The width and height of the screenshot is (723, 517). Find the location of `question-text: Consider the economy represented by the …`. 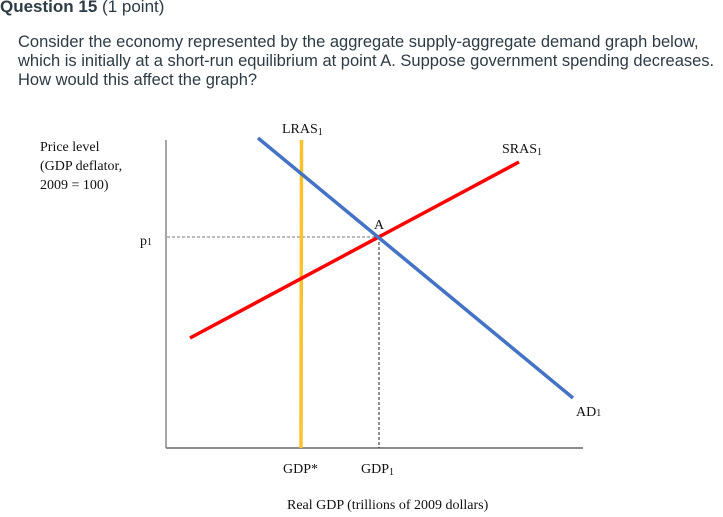

question-text: Consider the economy represented by the … is located at coordinates (366, 61).